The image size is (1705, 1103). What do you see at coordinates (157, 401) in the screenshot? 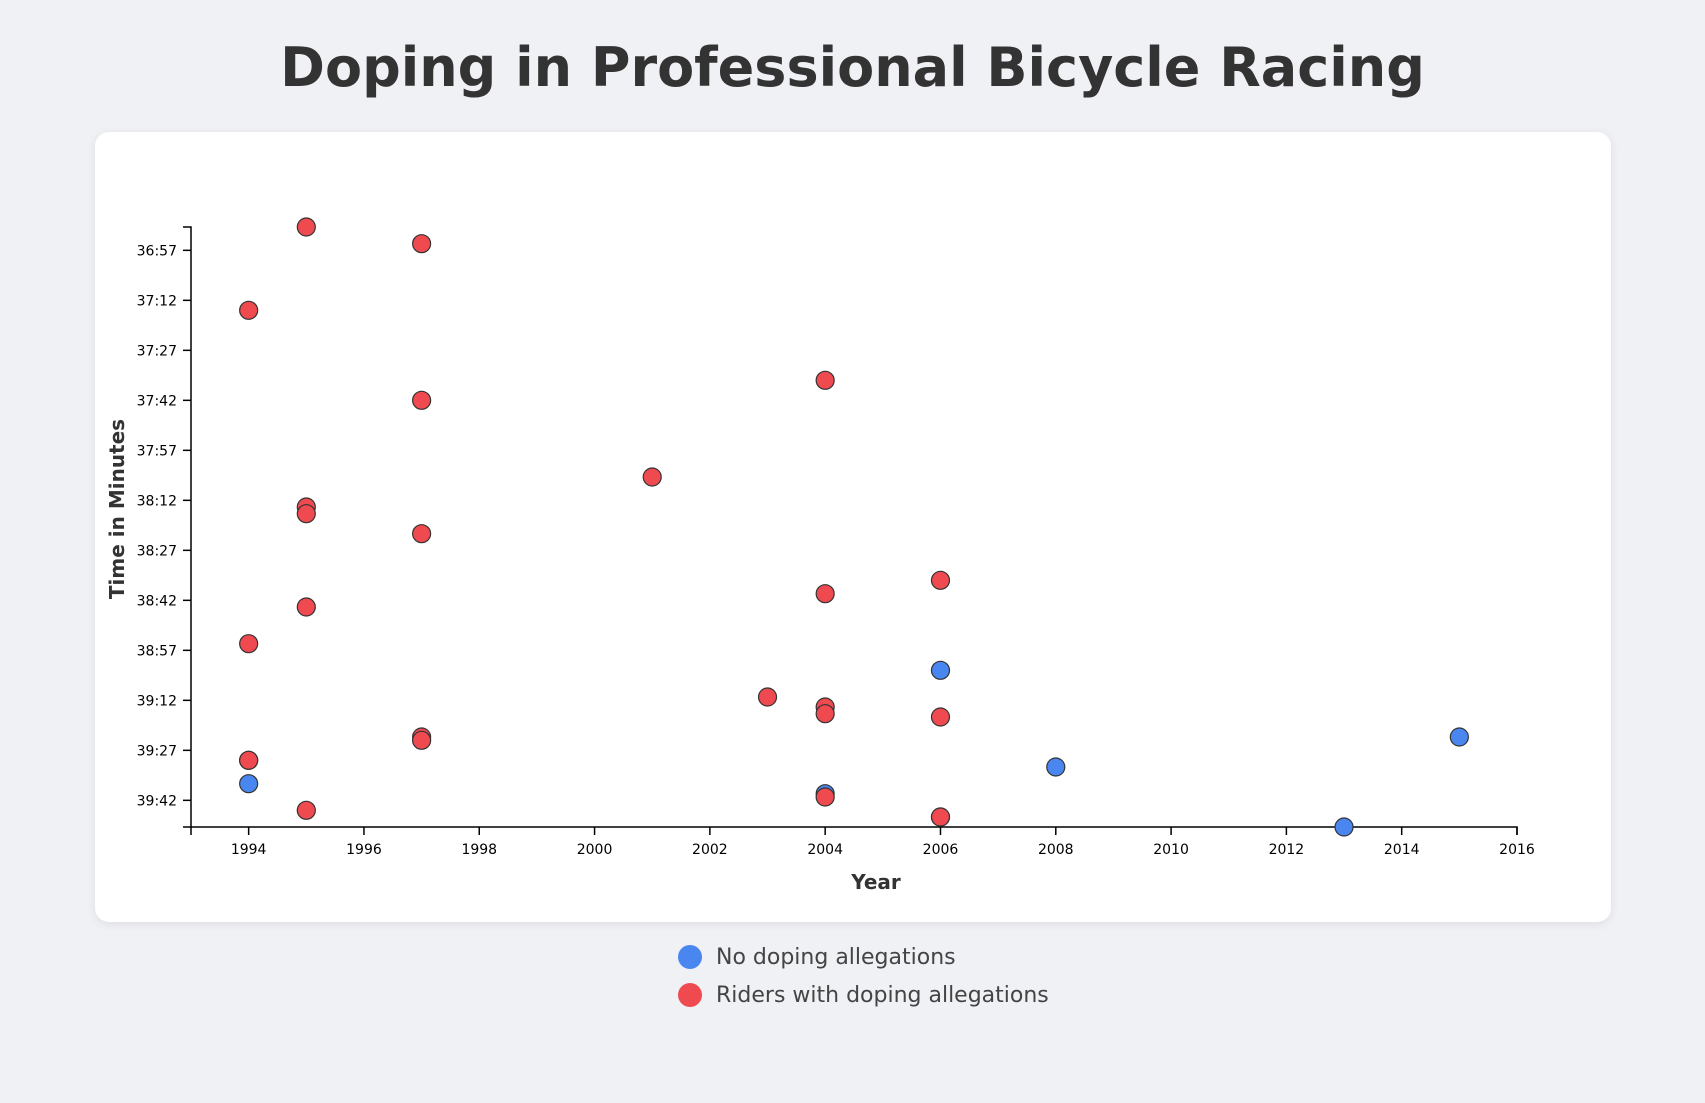
I see `y-tick-label: 37:42` at bounding box center [157, 401].